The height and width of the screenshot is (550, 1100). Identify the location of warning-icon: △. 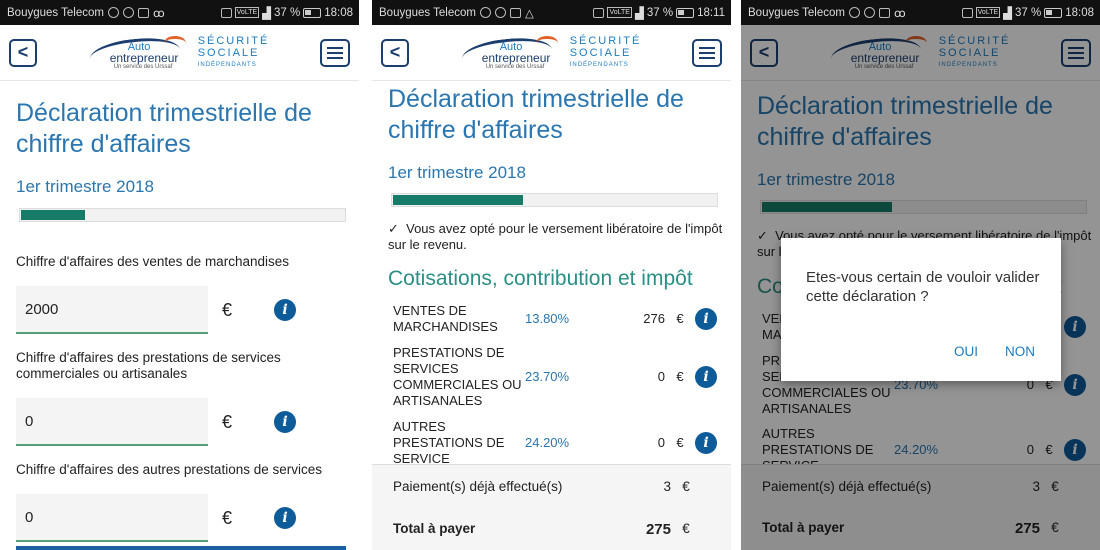
(529, 13).